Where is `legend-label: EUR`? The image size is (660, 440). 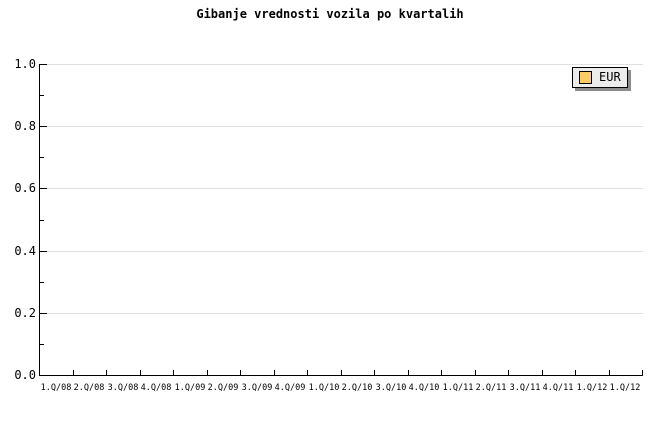 legend-label: EUR is located at coordinates (610, 77).